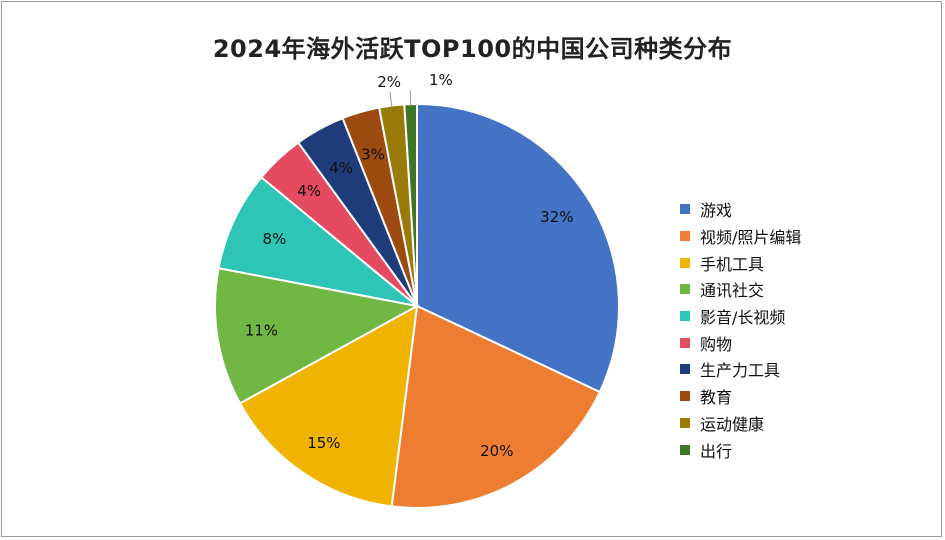  Describe the element at coordinates (740, 396) in the screenshot. I see `legend-item: 教育` at that location.